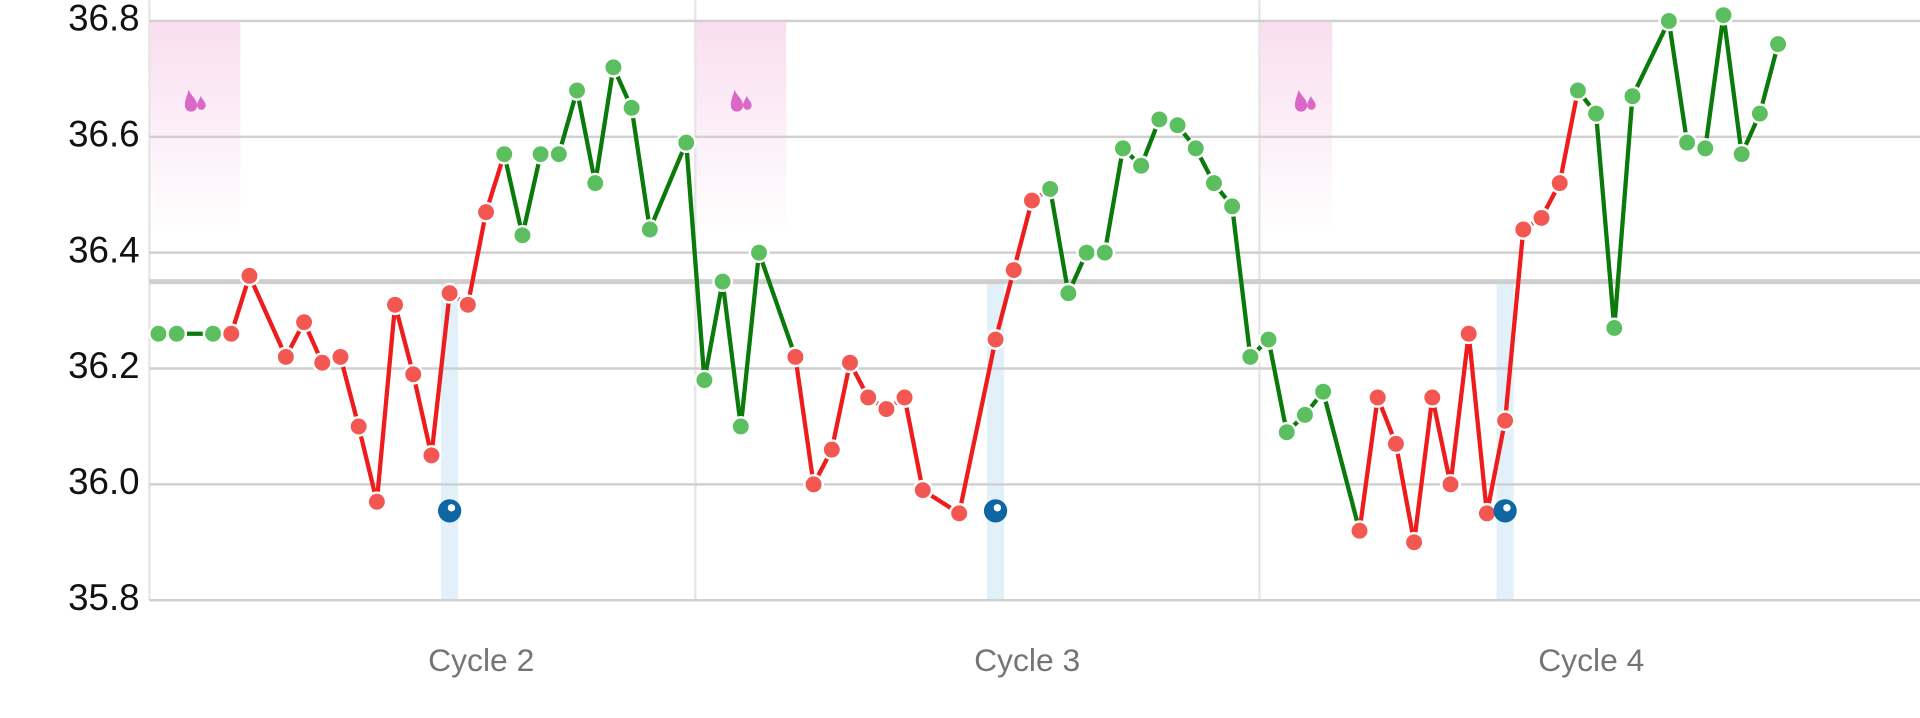 The height and width of the screenshot is (718, 1920). I want to click on y-tick-label: 36.0, so click(103, 481).